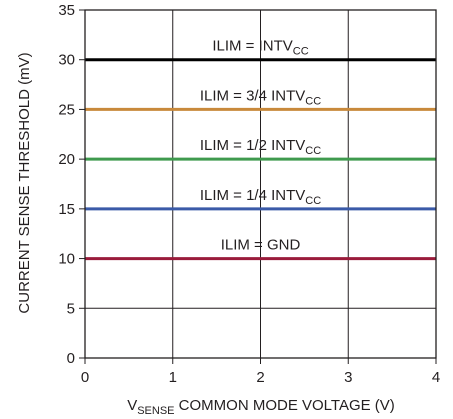 The image size is (453, 419). What do you see at coordinates (85, 377) in the screenshot?
I see `x-tick-label-0: 0` at bounding box center [85, 377].